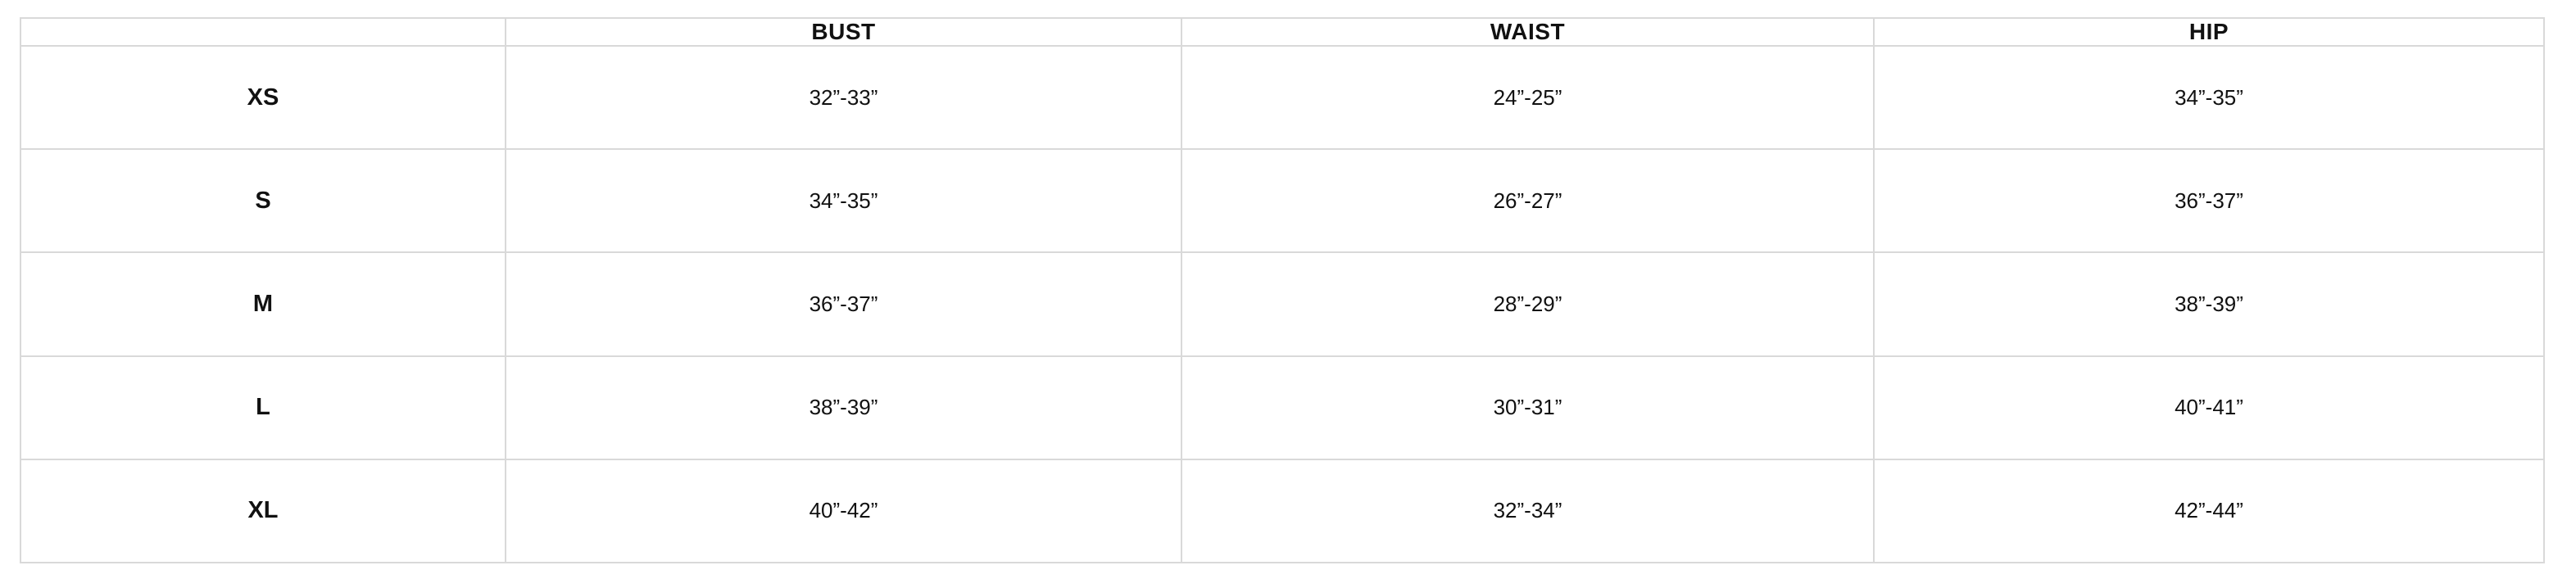  I want to click on size-cell: XS, so click(263, 97).